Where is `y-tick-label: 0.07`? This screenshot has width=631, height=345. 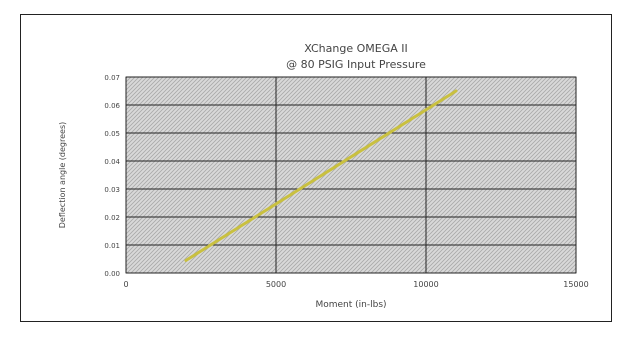
y-tick-label: 0.07 is located at coordinates (112, 78).